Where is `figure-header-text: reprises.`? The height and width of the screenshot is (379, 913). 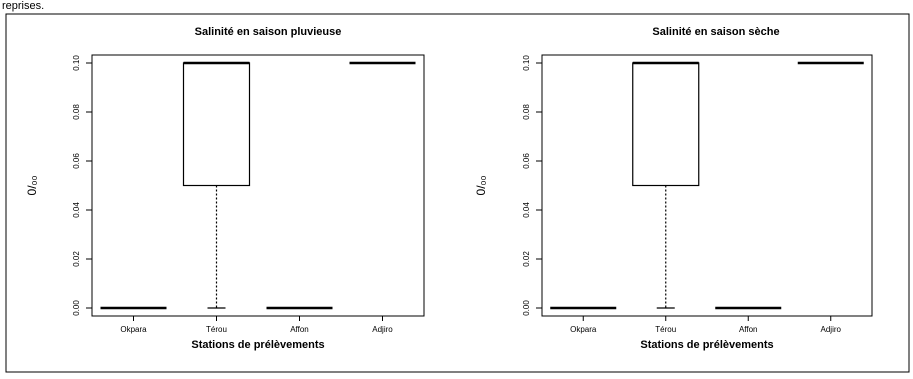
figure-header-text: reprises. is located at coordinates (23, 6).